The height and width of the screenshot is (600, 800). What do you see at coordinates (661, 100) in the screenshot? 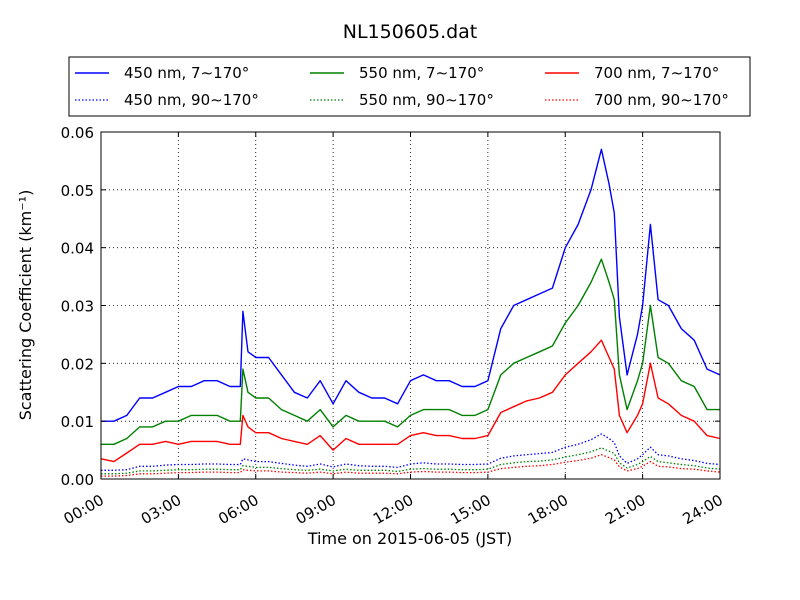
I see `legend-label-5: 700 nm, 90∼170°` at bounding box center [661, 100].